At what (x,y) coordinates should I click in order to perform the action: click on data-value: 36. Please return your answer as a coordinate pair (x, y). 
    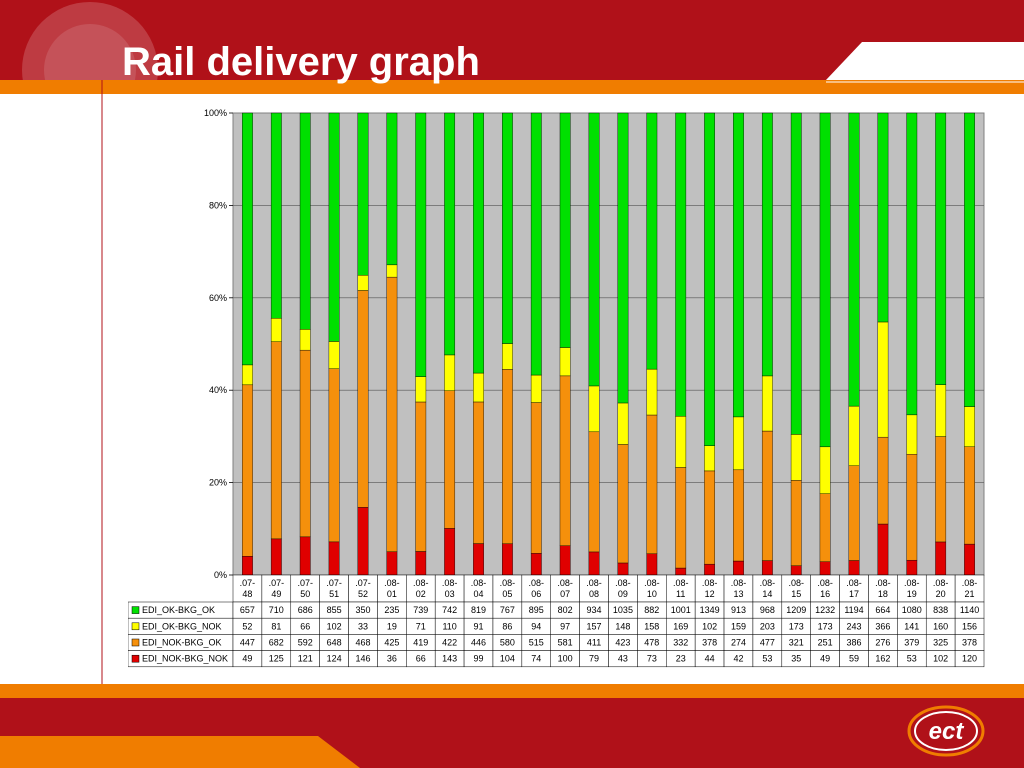
    Looking at the image, I should click on (392, 659).